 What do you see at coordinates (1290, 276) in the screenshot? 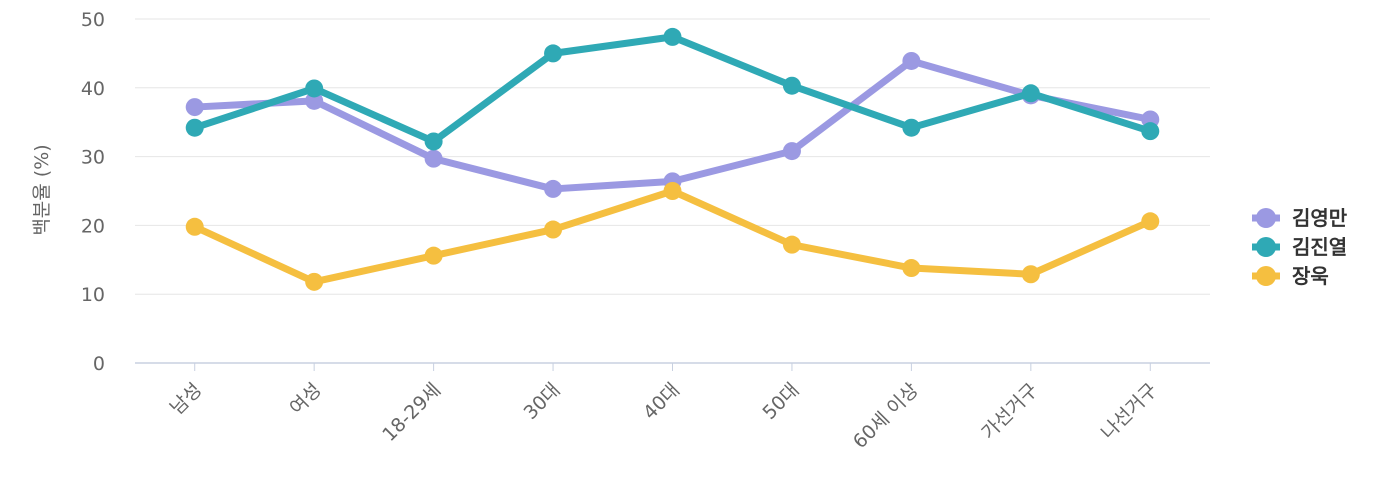
I see `legend-item: 장욱` at bounding box center [1290, 276].